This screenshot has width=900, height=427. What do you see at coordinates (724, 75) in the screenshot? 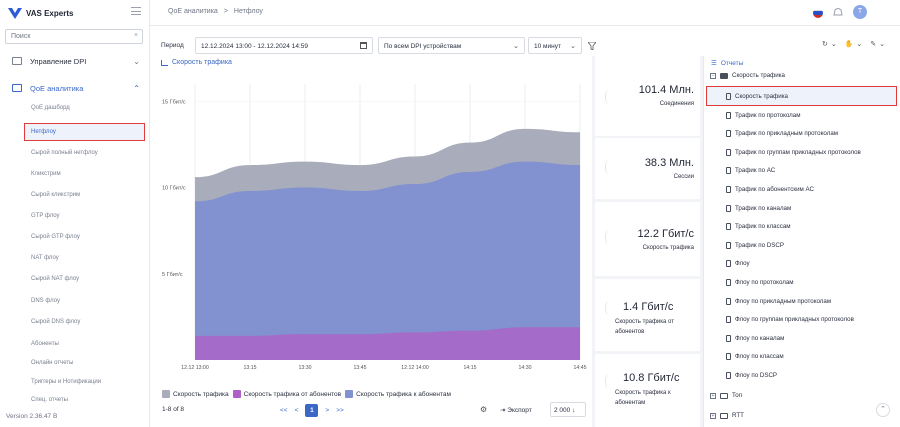
I see `folder-open-icon` at bounding box center [724, 75].